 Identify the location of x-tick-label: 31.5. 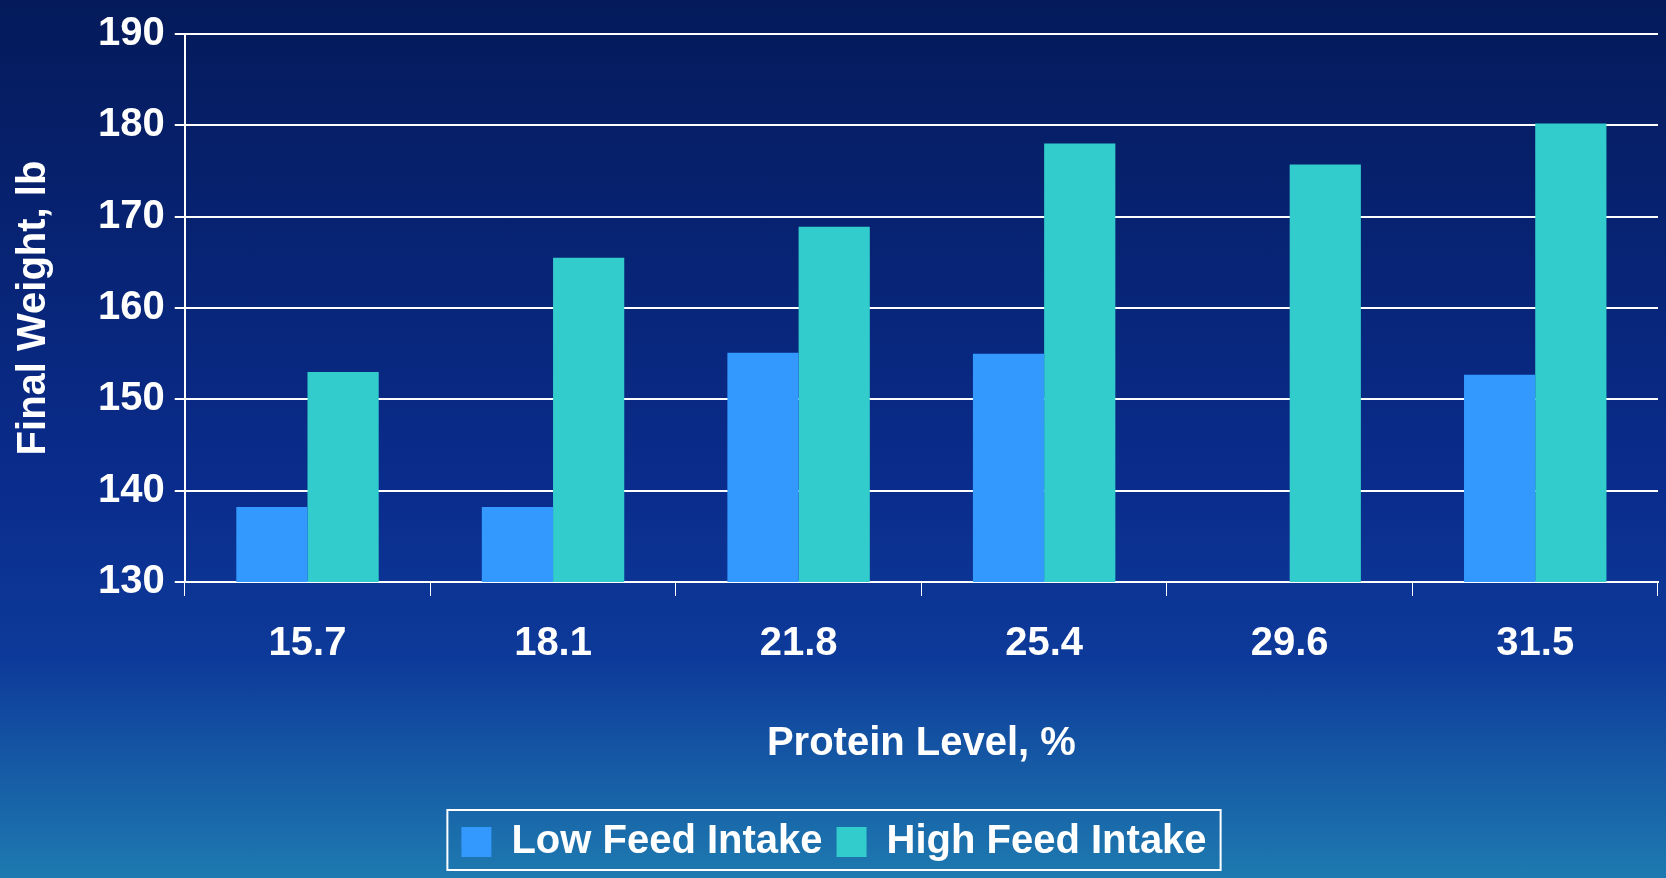
(1535, 641).